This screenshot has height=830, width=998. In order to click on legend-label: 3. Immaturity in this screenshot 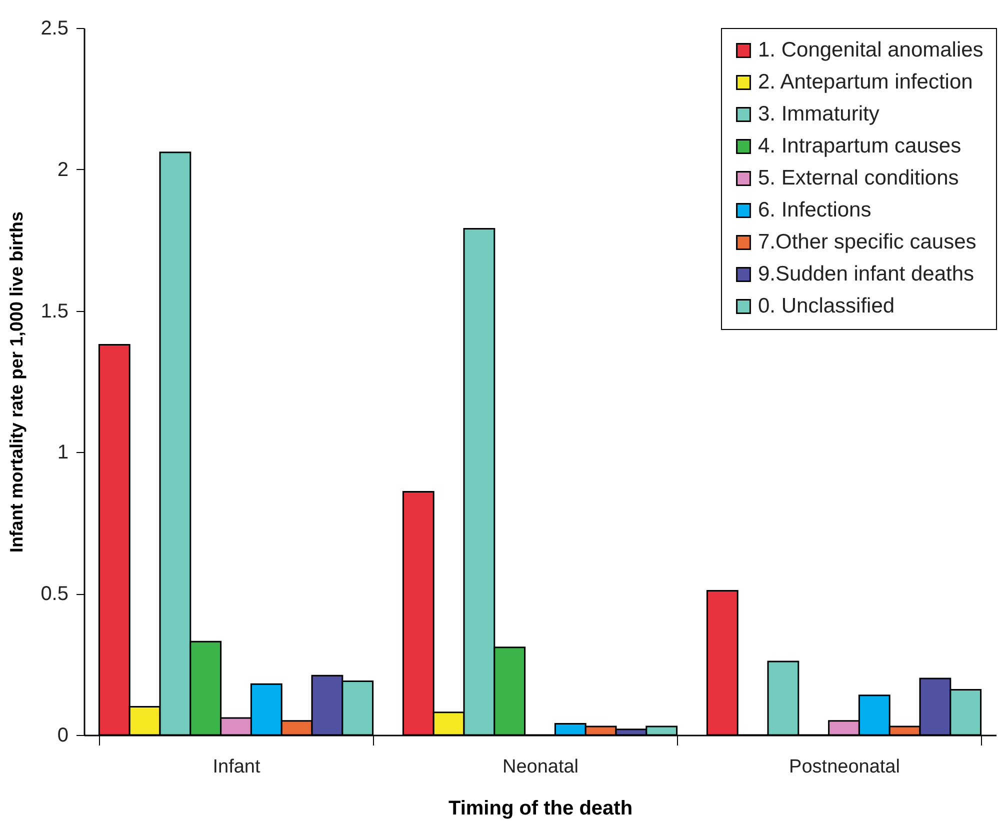, I will do `click(819, 114)`.